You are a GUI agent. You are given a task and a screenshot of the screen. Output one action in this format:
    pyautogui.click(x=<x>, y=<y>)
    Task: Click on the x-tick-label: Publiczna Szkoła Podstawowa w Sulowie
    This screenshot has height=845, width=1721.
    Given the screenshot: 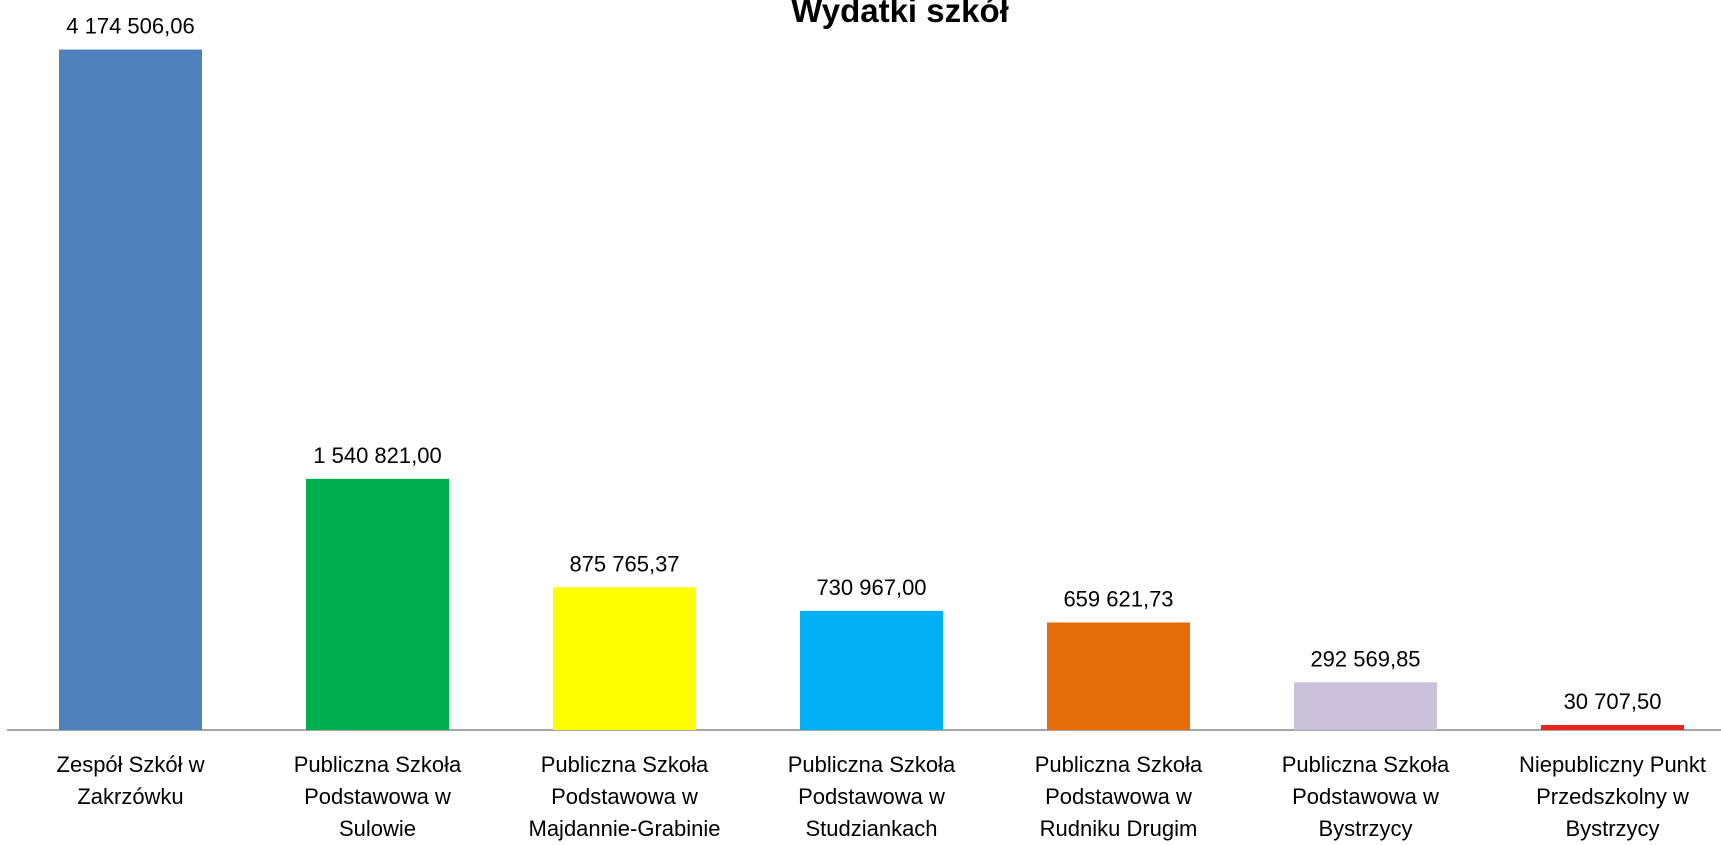 What is the action you would take?
    pyautogui.click(x=378, y=796)
    